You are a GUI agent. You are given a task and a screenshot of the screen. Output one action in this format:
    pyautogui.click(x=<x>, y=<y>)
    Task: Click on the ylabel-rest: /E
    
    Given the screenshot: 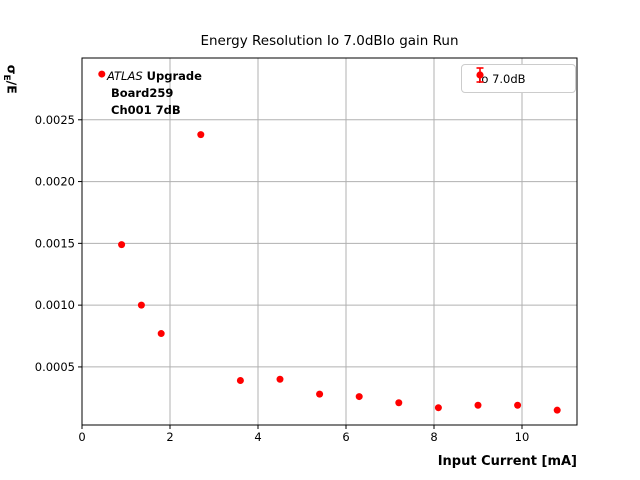 What is the action you would take?
    pyautogui.click(x=12, y=87)
    